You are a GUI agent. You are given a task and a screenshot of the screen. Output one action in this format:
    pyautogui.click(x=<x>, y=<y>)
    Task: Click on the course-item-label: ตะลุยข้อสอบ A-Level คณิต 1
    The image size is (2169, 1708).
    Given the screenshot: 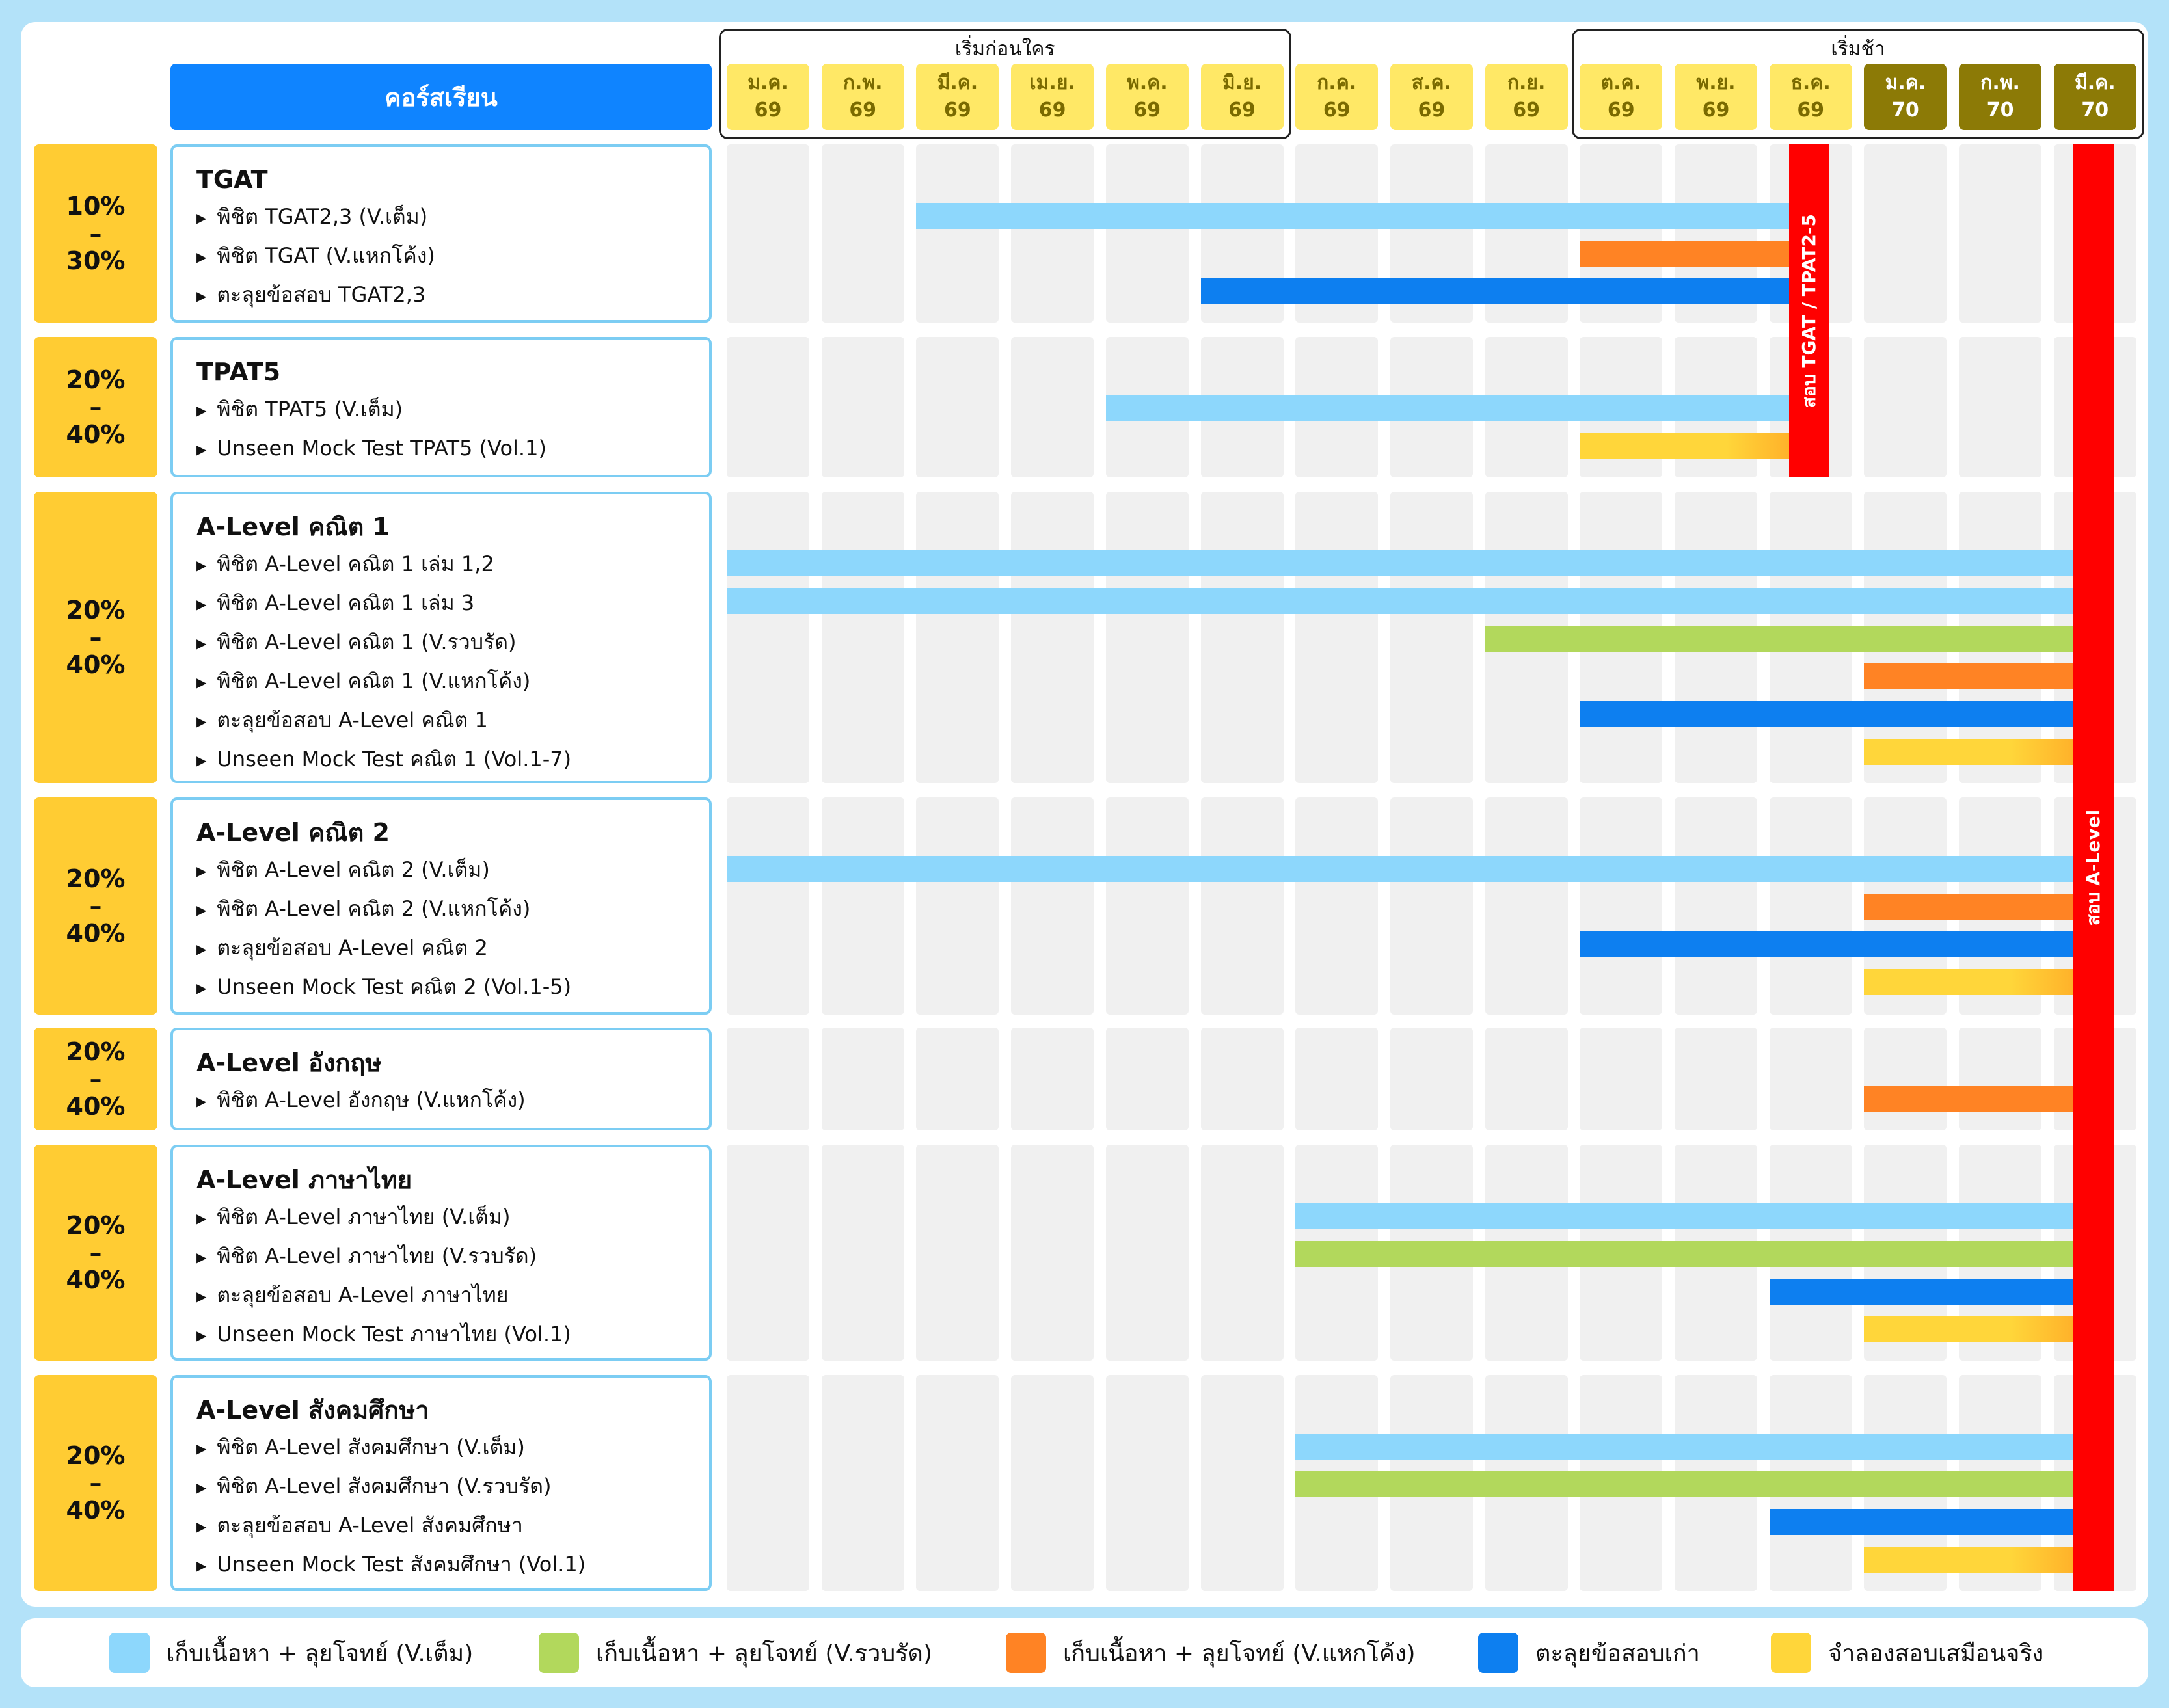 What is the action you would take?
    pyautogui.click(x=352, y=720)
    